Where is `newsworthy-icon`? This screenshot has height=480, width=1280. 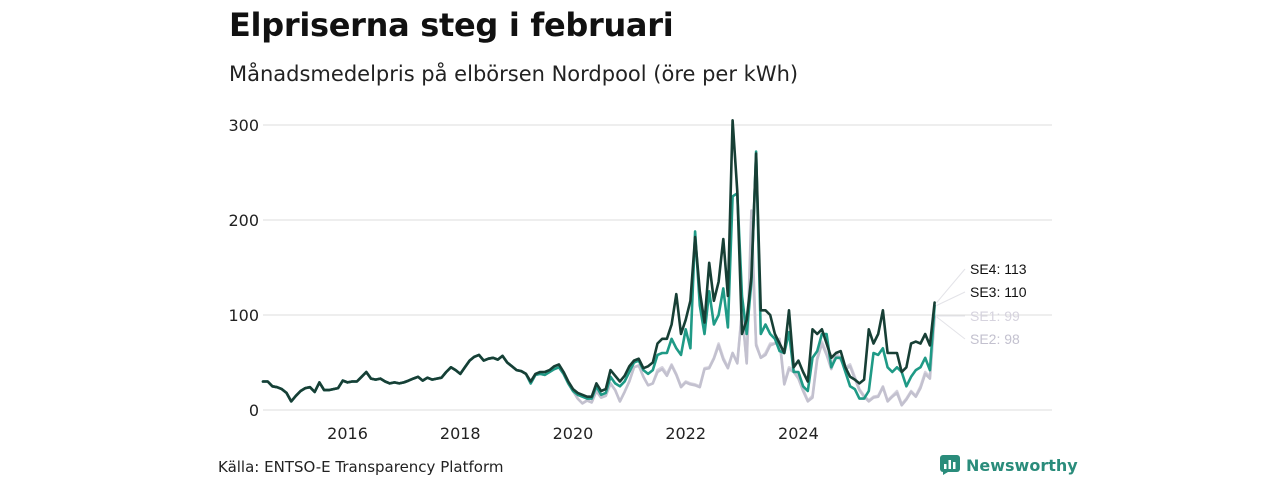
newsworthy-icon is located at coordinates (950, 465).